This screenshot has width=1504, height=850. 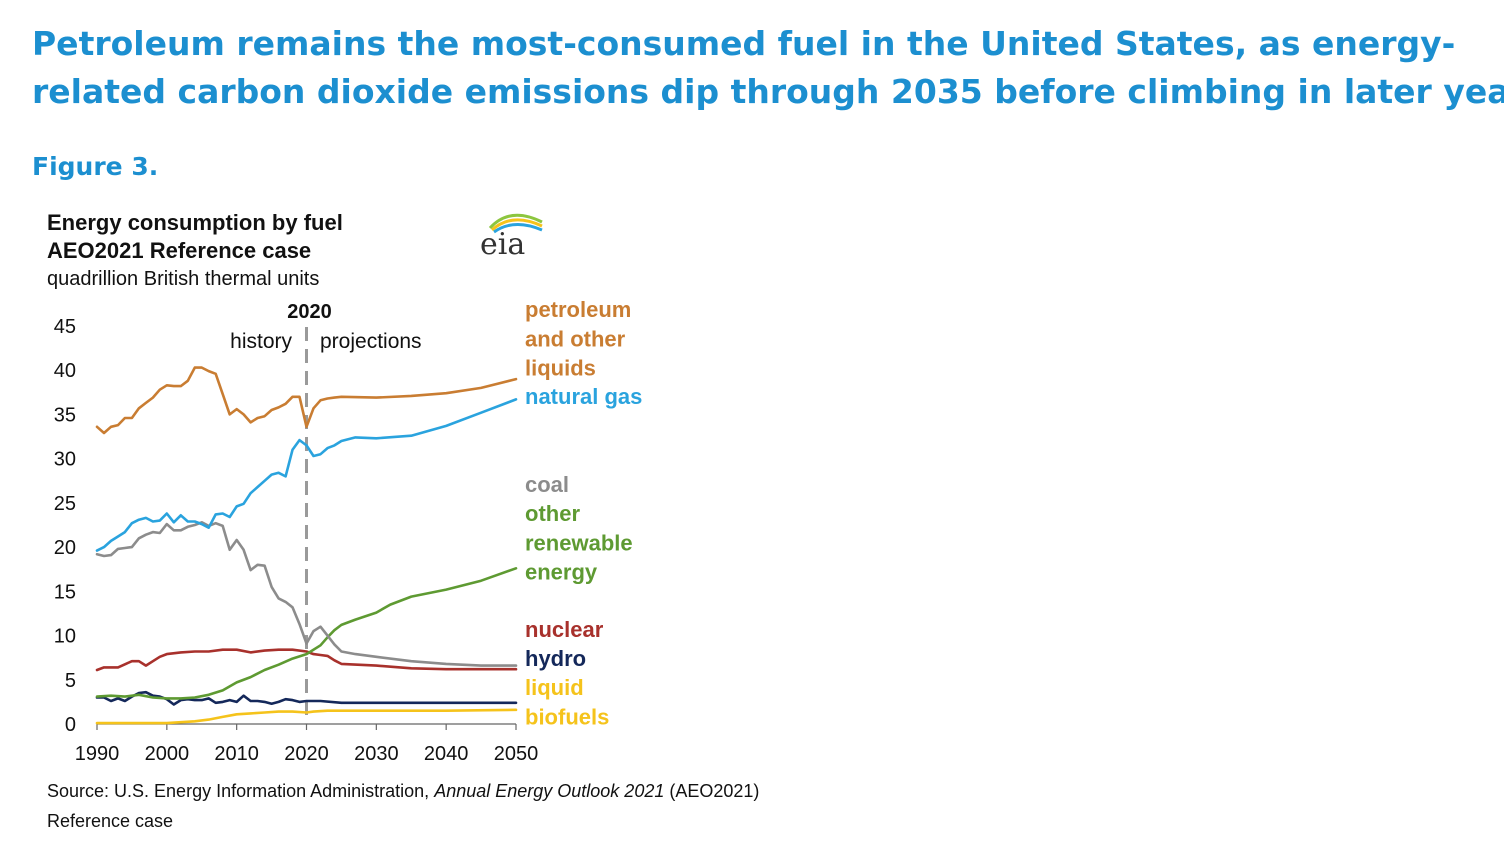 What do you see at coordinates (306, 716) in the screenshot?
I see `series-line-liquid-biofuels` at bounding box center [306, 716].